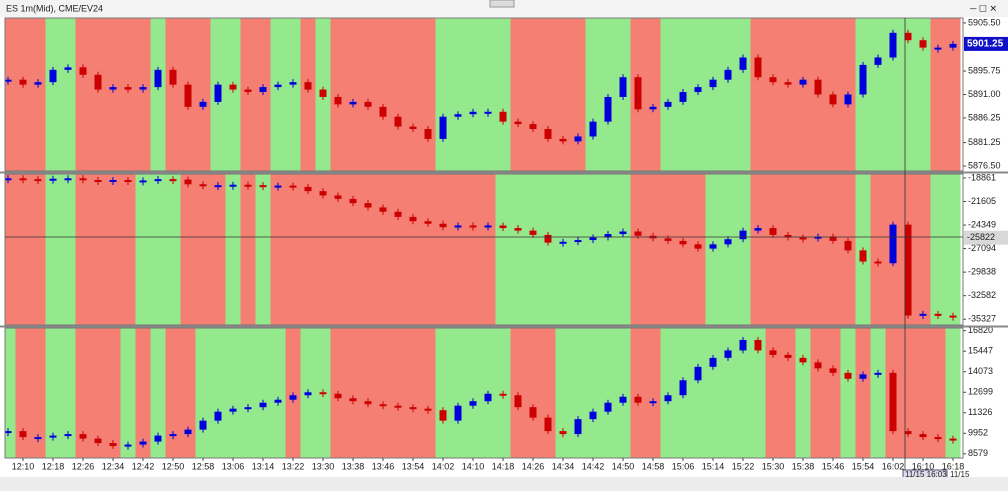  What do you see at coordinates (263, 466) in the screenshot?
I see `x-tick-label: 13:14` at bounding box center [263, 466].